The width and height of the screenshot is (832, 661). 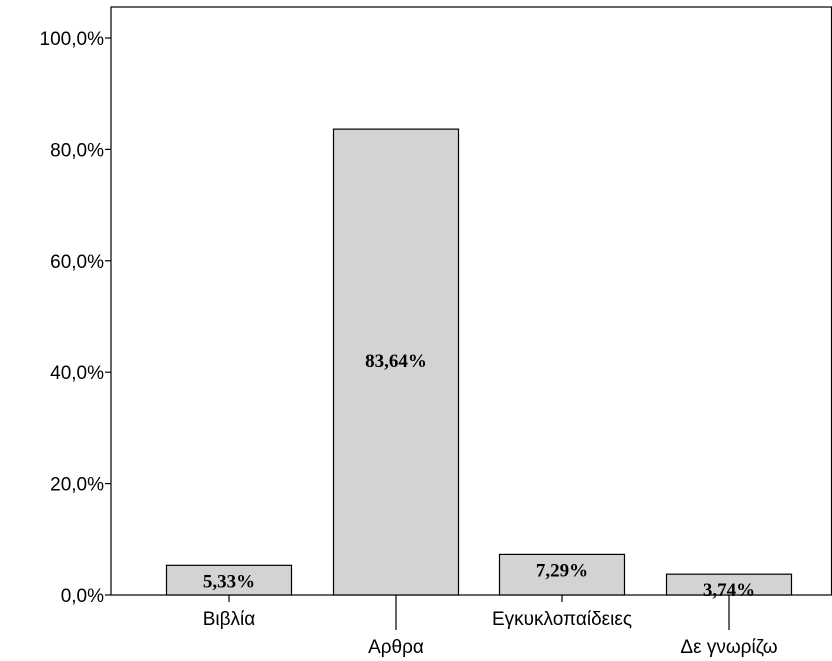 I want to click on y-tick-label: 20,0%, so click(x=77, y=485).